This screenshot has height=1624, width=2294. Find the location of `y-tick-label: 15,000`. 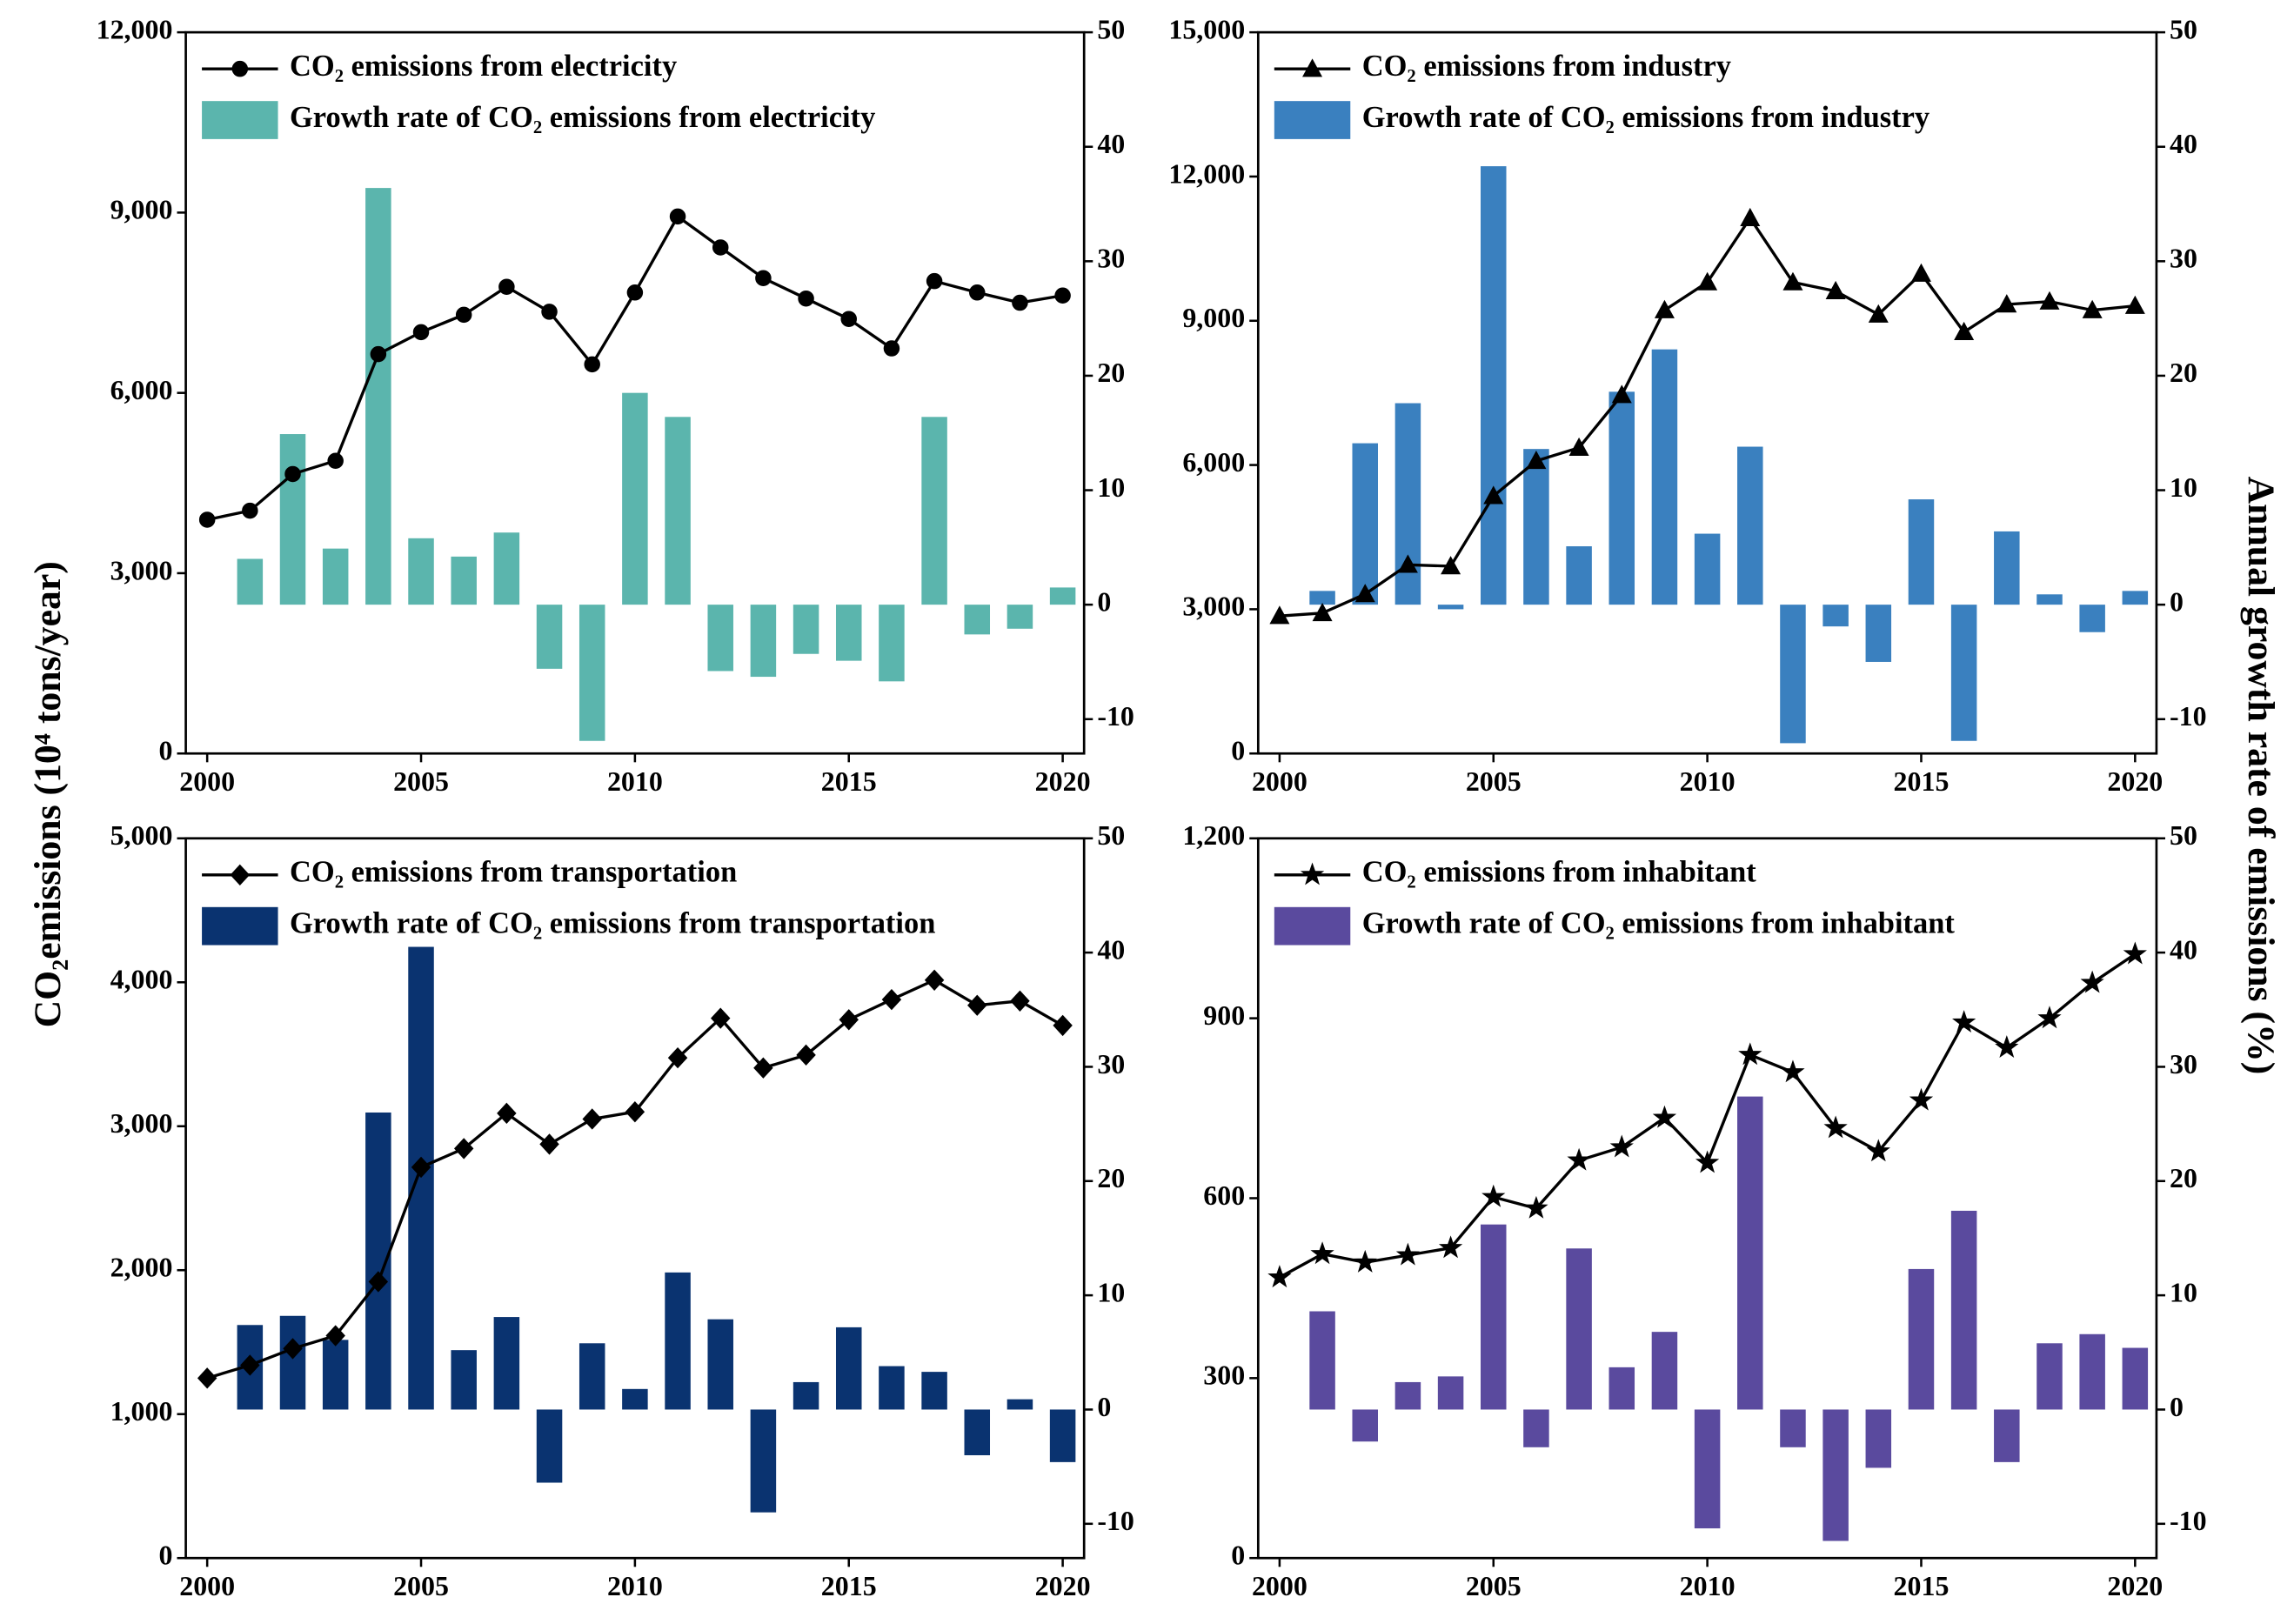

y-tick-label: 15,000 is located at coordinates (1207, 29).